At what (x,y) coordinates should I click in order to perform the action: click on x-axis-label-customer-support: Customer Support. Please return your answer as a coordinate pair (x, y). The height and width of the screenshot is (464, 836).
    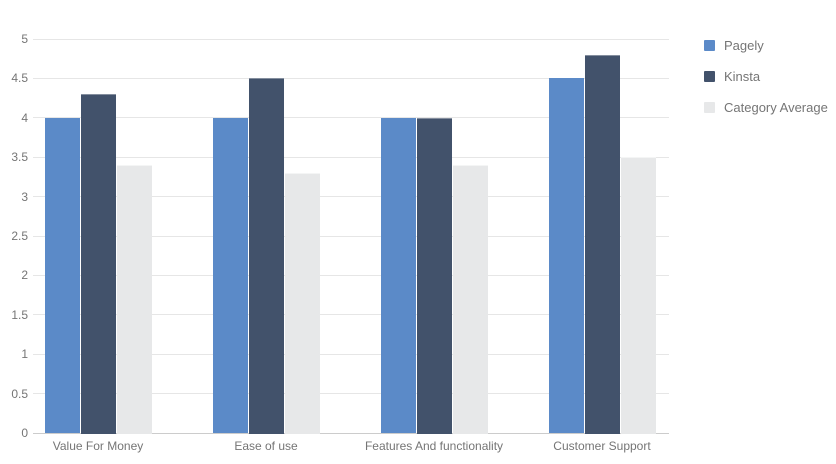
    Looking at the image, I should click on (602, 446).